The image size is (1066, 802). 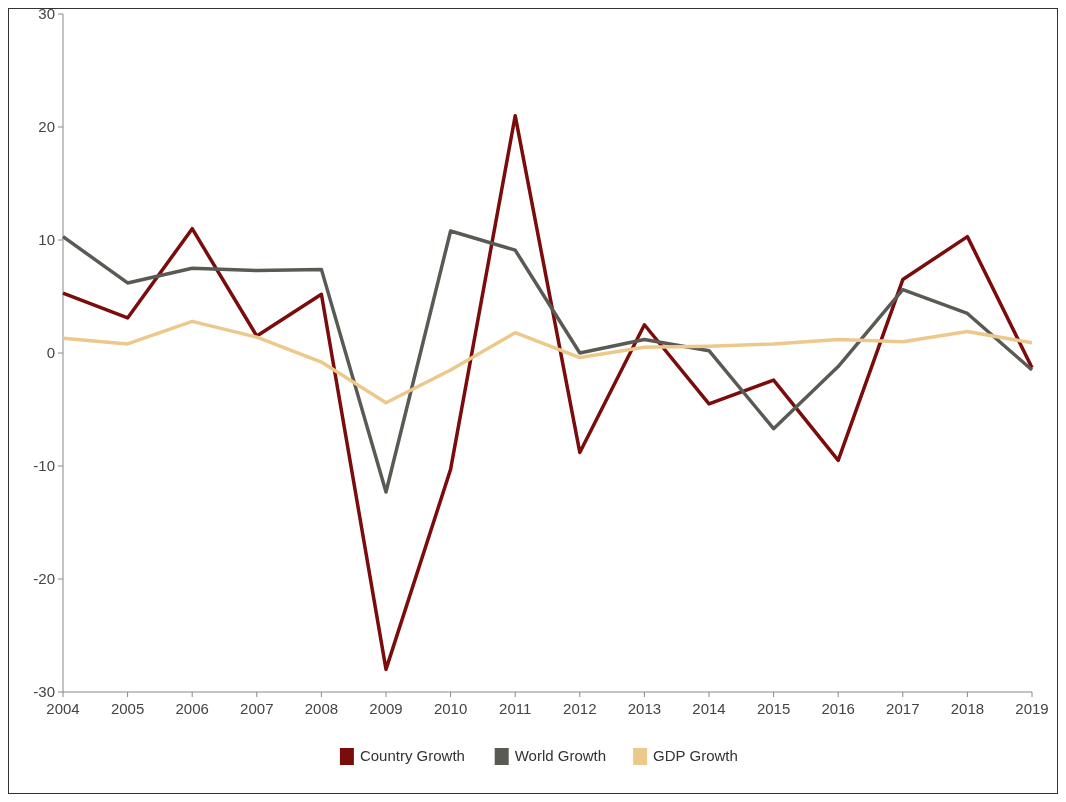 I want to click on x-tick-label: 2018, so click(x=967, y=708).